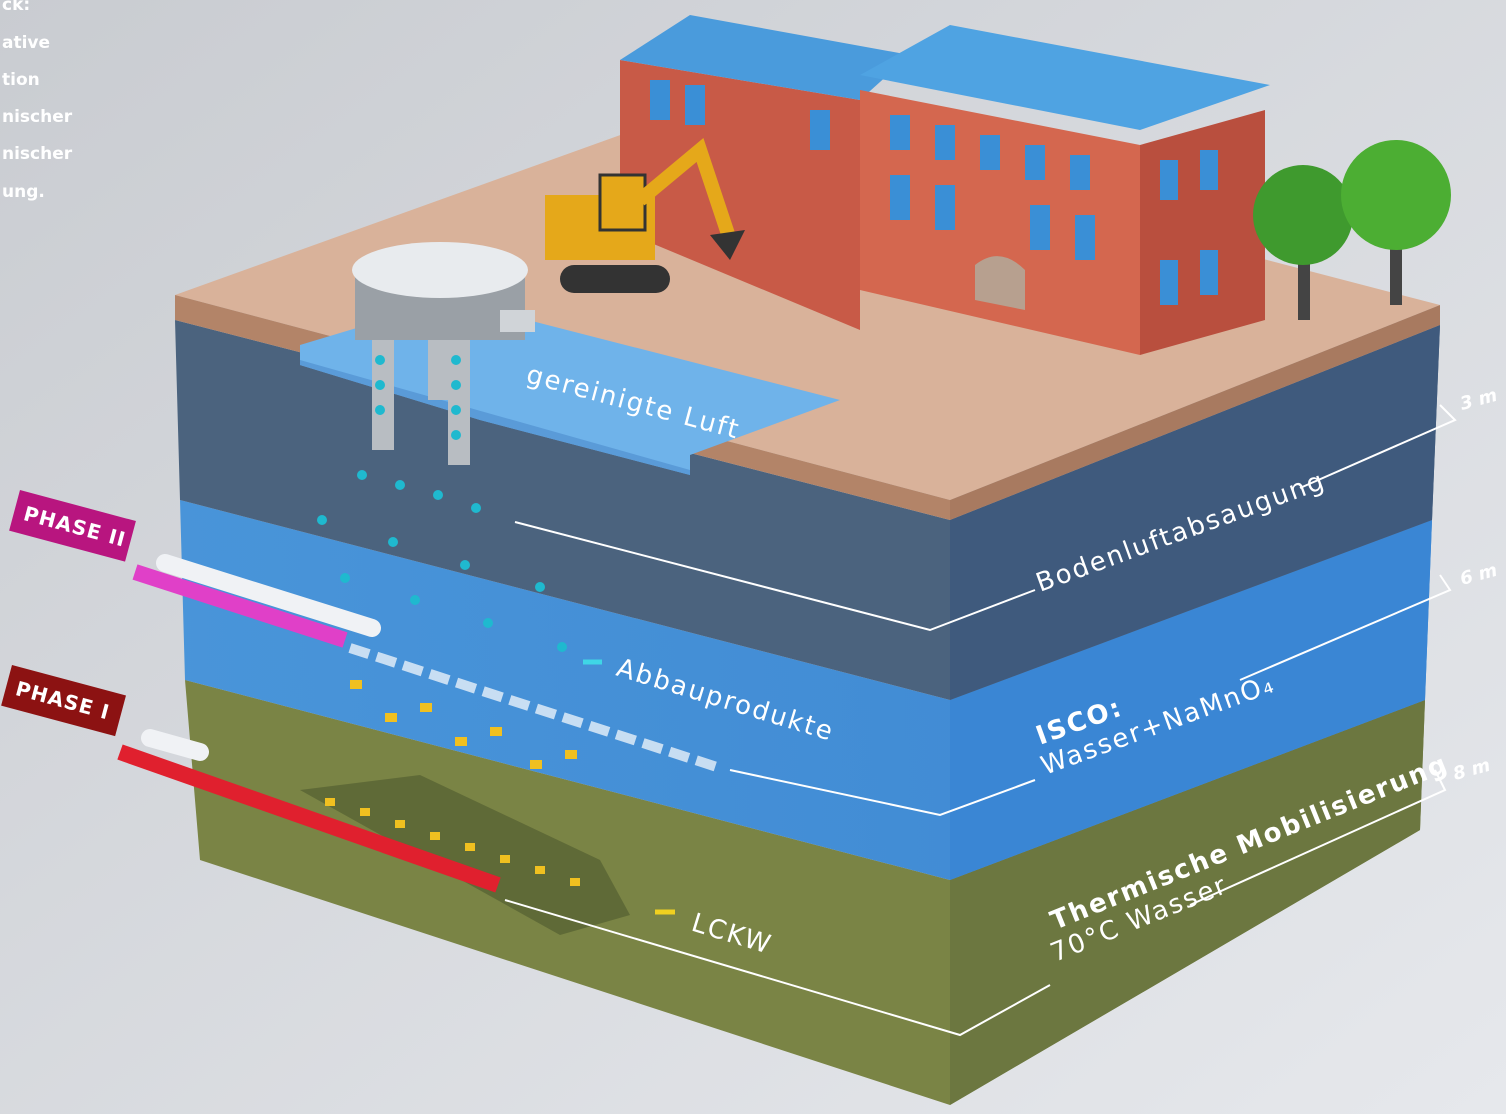  Describe the element at coordinates (465, 855) in the screenshot. I see `contamination-zone` at that location.